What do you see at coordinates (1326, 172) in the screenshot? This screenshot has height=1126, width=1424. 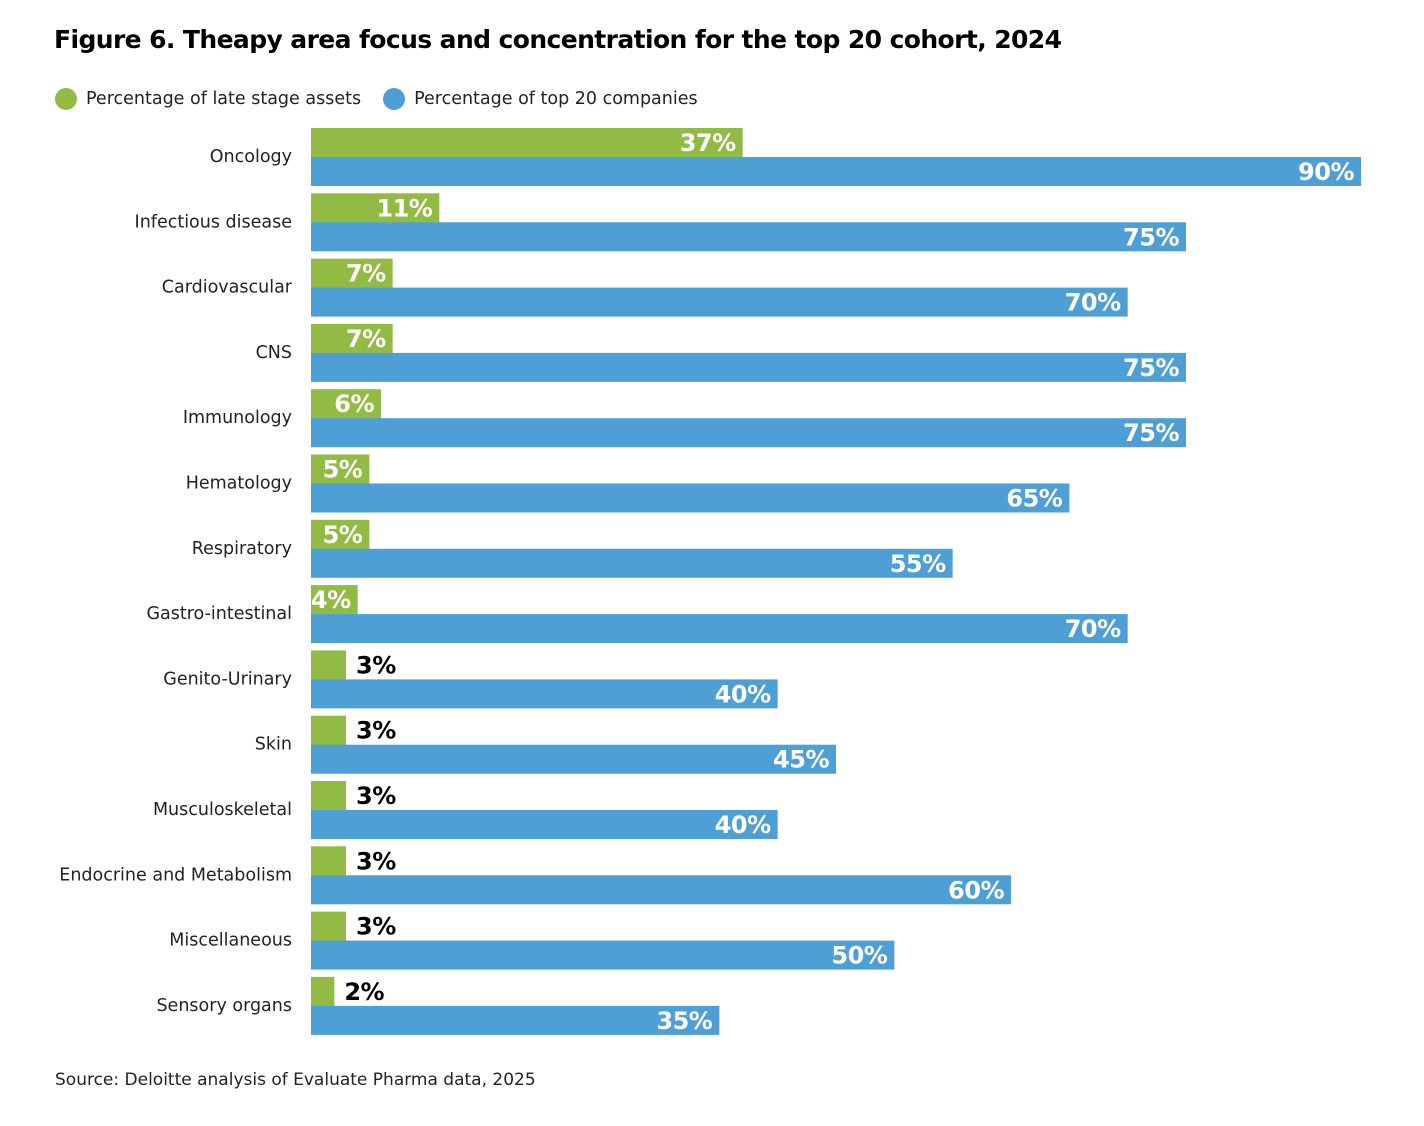 I see `data-label-top20: 90%` at bounding box center [1326, 172].